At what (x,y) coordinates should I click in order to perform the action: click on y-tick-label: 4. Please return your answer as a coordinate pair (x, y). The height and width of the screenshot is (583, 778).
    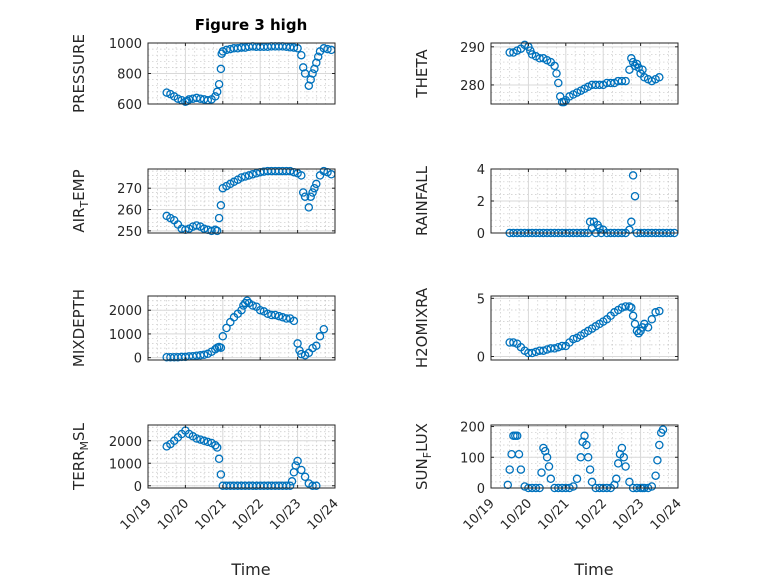
    Looking at the image, I should click on (481, 170).